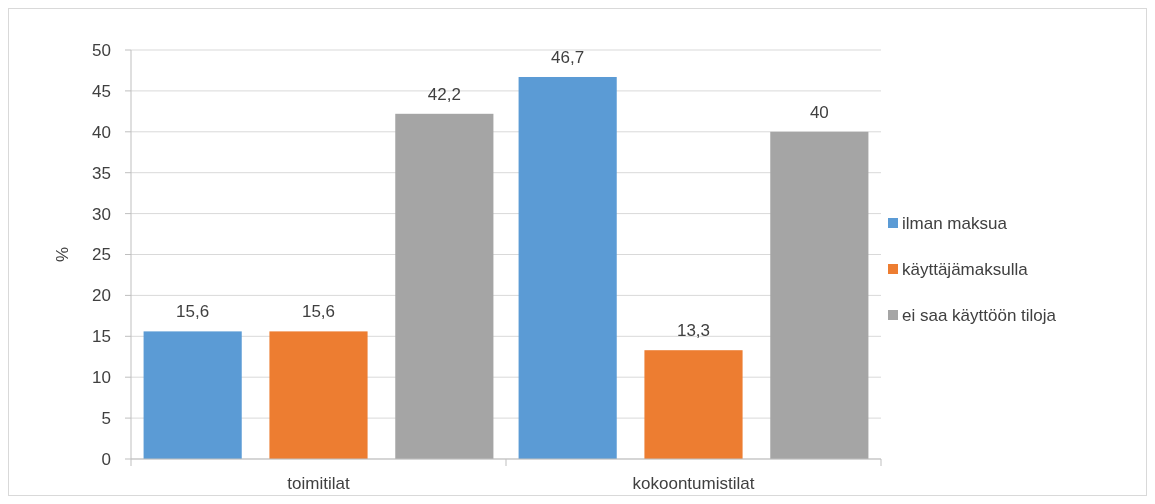 This screenshot has height=504, width=1155. What do you see at coordinates (693, 331) in the screenshot?
I see `data-label: 13,3` at bounding box center [693, 331].